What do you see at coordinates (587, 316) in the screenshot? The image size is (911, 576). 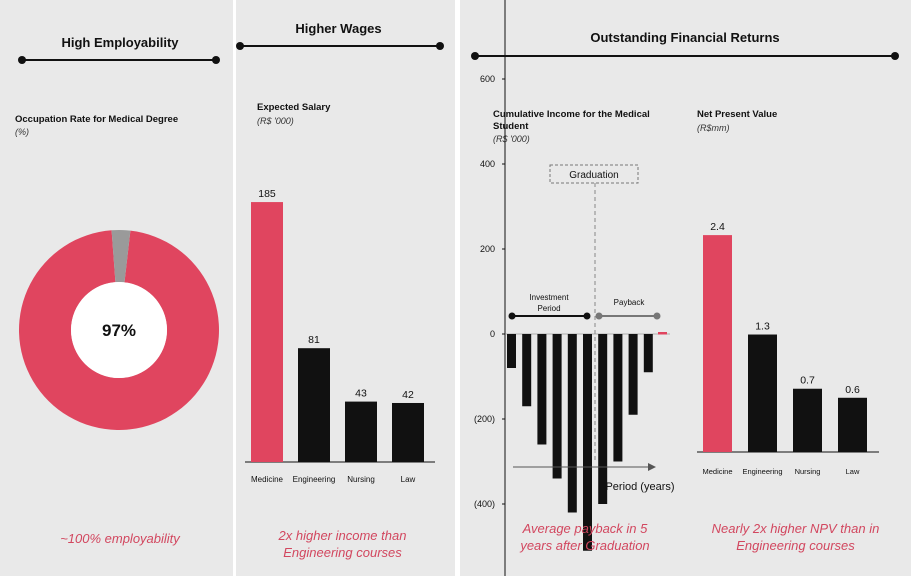 I see `investment-period-dot-right` at bounding box center [587, 316].